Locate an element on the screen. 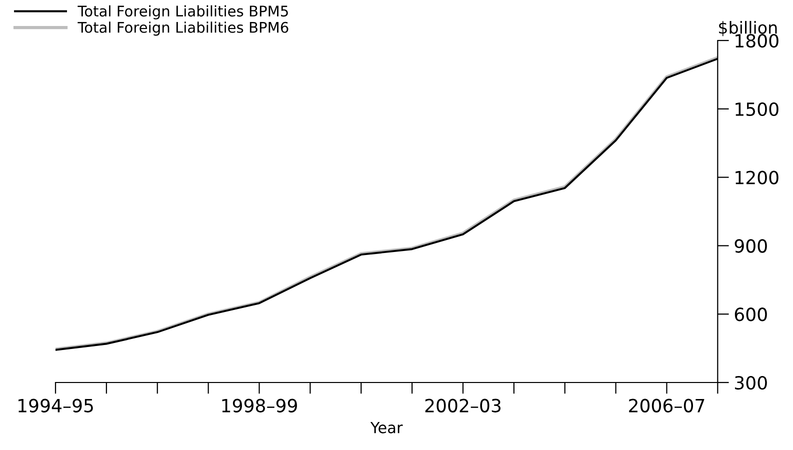  legend-label: Total Foreign Liabilities BPM6 is located at coordinates (183, 29).